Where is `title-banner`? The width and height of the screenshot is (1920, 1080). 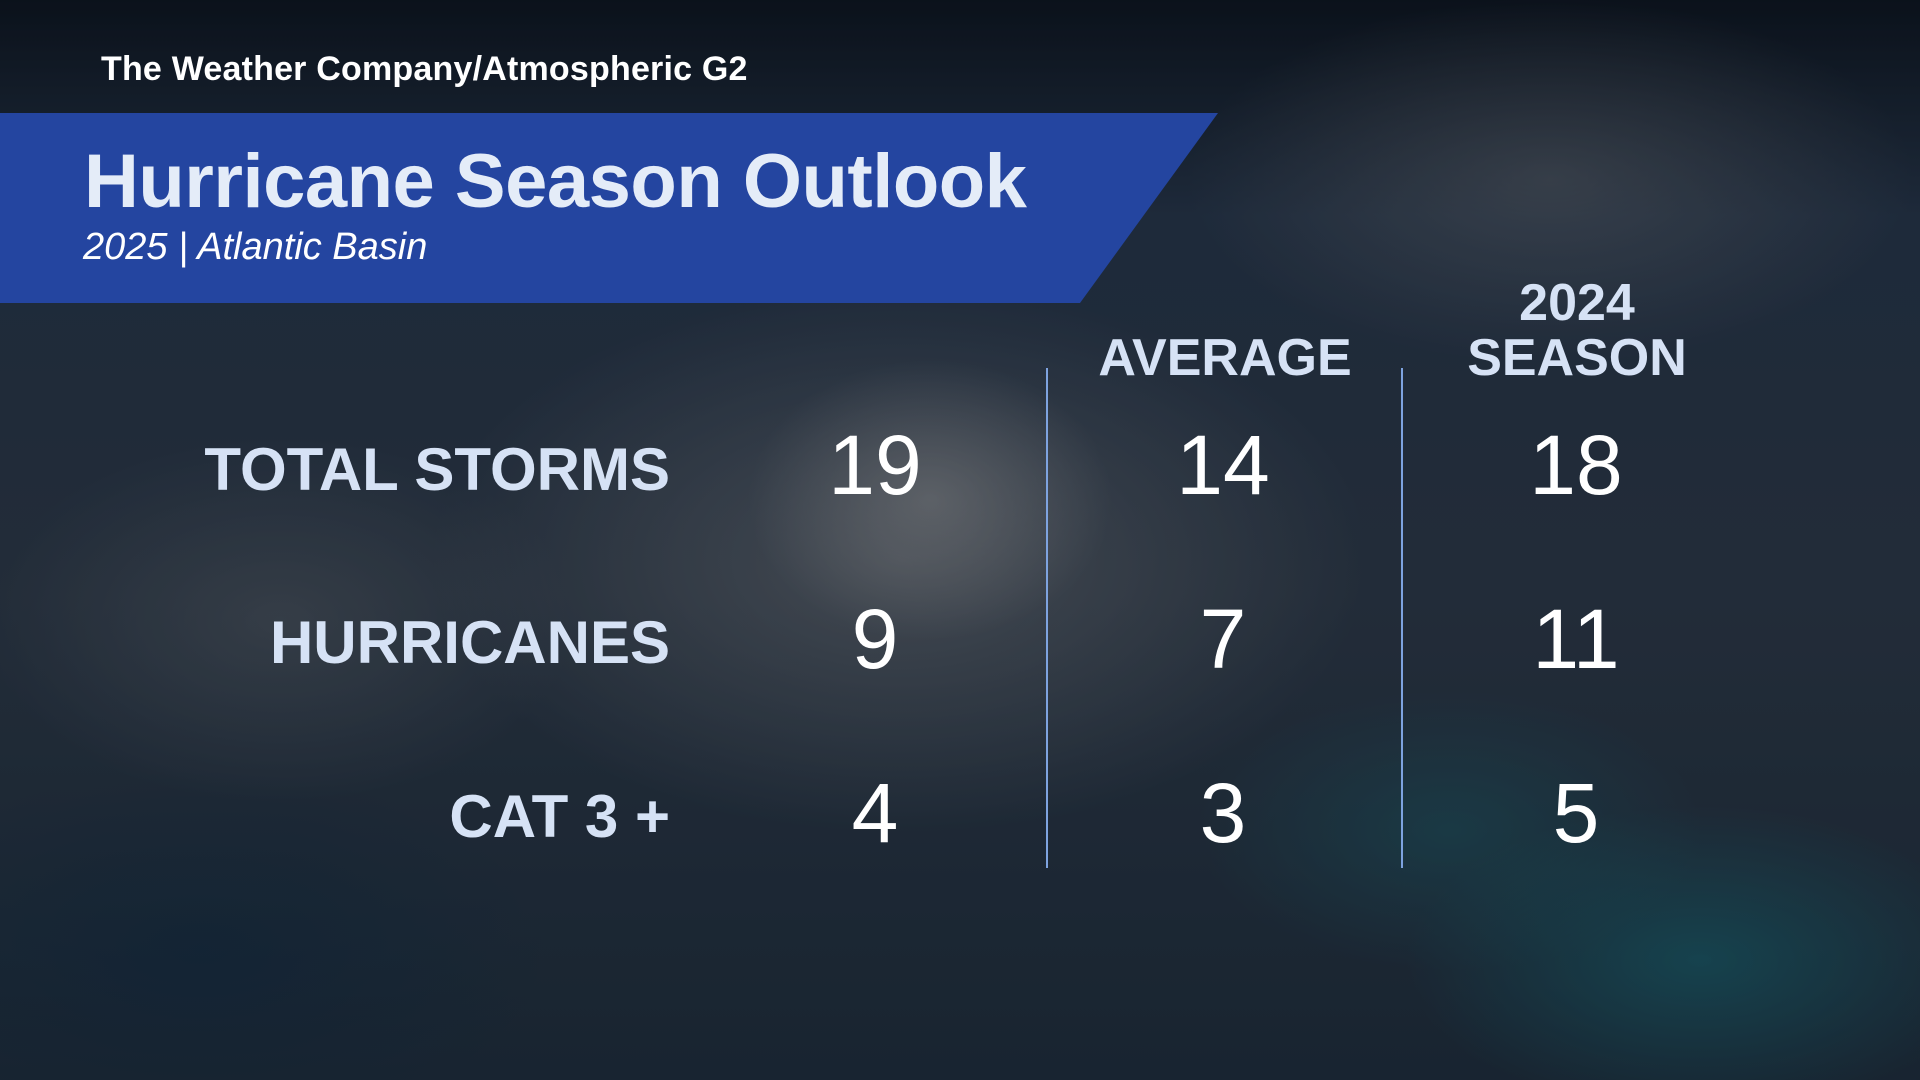
title-banner is located at coordinates (609, 208).